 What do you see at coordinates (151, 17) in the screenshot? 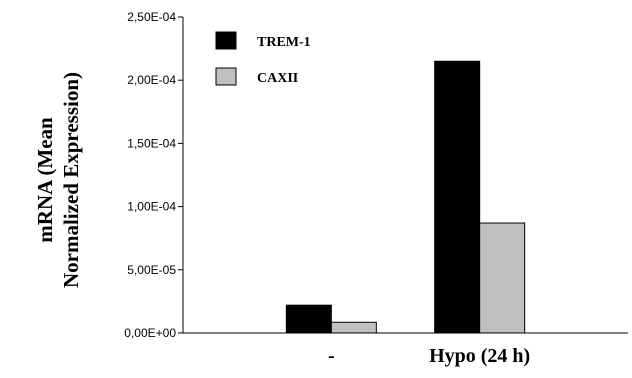
I see `y-tick-label: 2,50E-04` at bounding box center [151, 17].